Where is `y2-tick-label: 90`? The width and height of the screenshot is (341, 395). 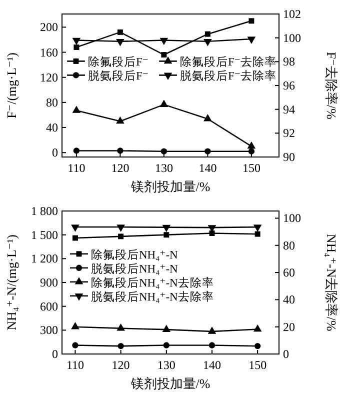 y2-tick-label: 90 is located at coordinates (289, 157).